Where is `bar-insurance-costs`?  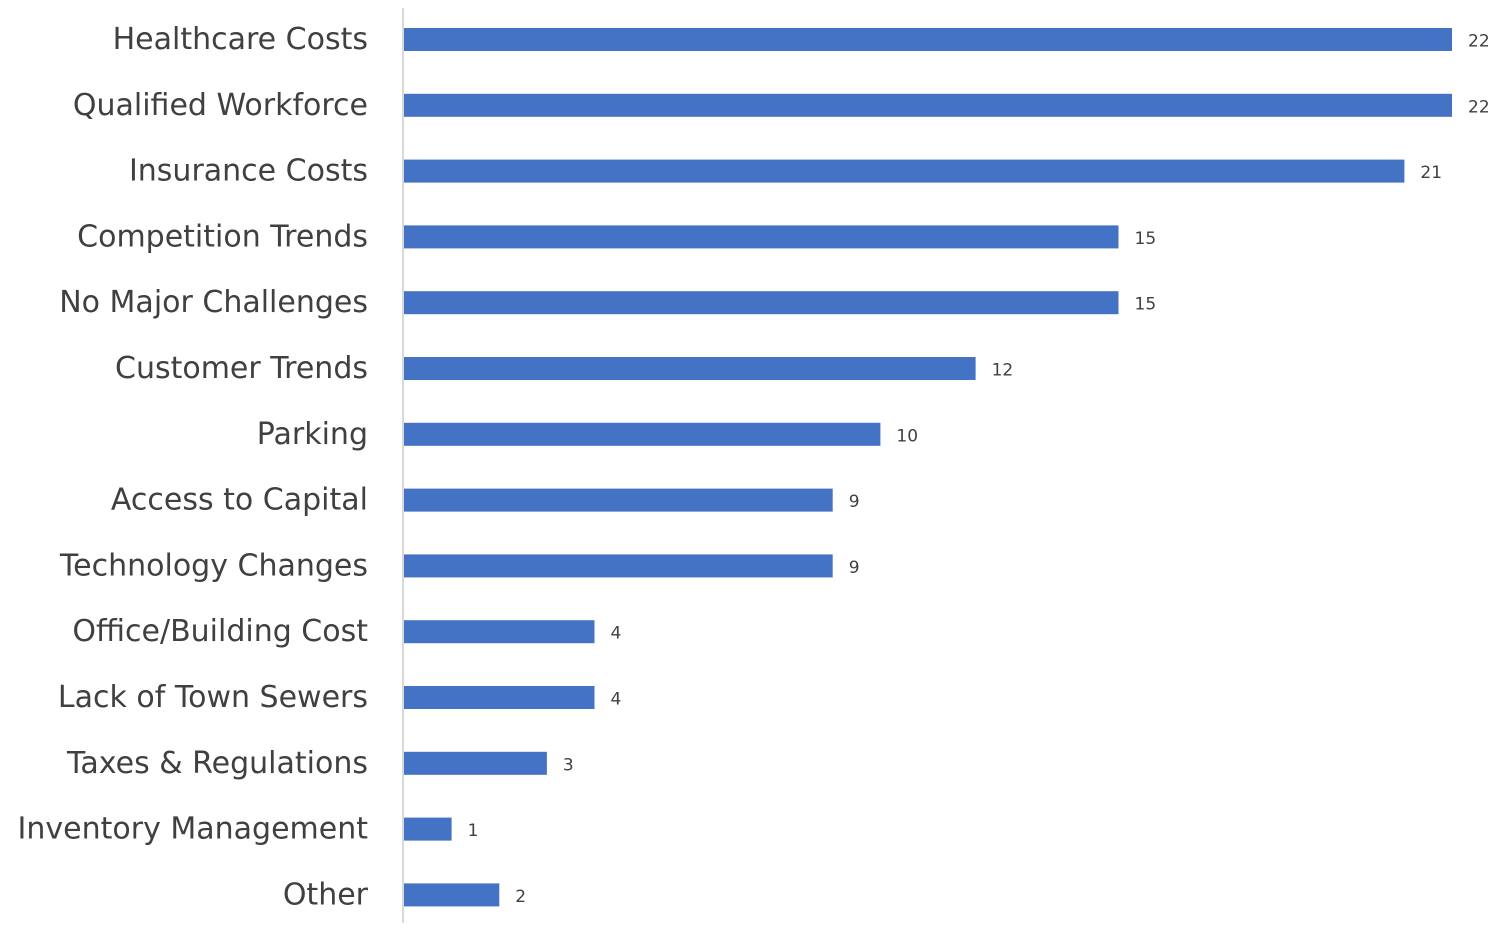
bar-insurance-costs is located at coordinates (904, 171).